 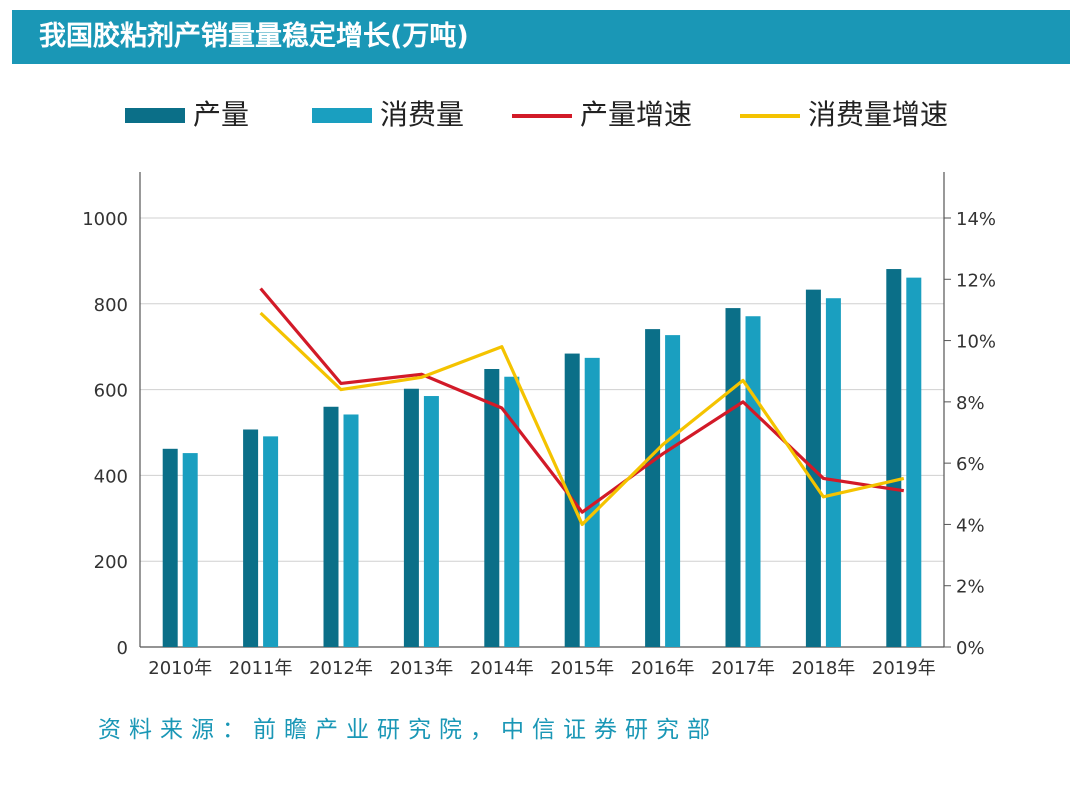 What do you see at coordinates (254, 36) in the screenshot?
I see `chart-title: 我国胶粘剂产销量量稳定增长(万吨)` at bounding box center [254, 36].